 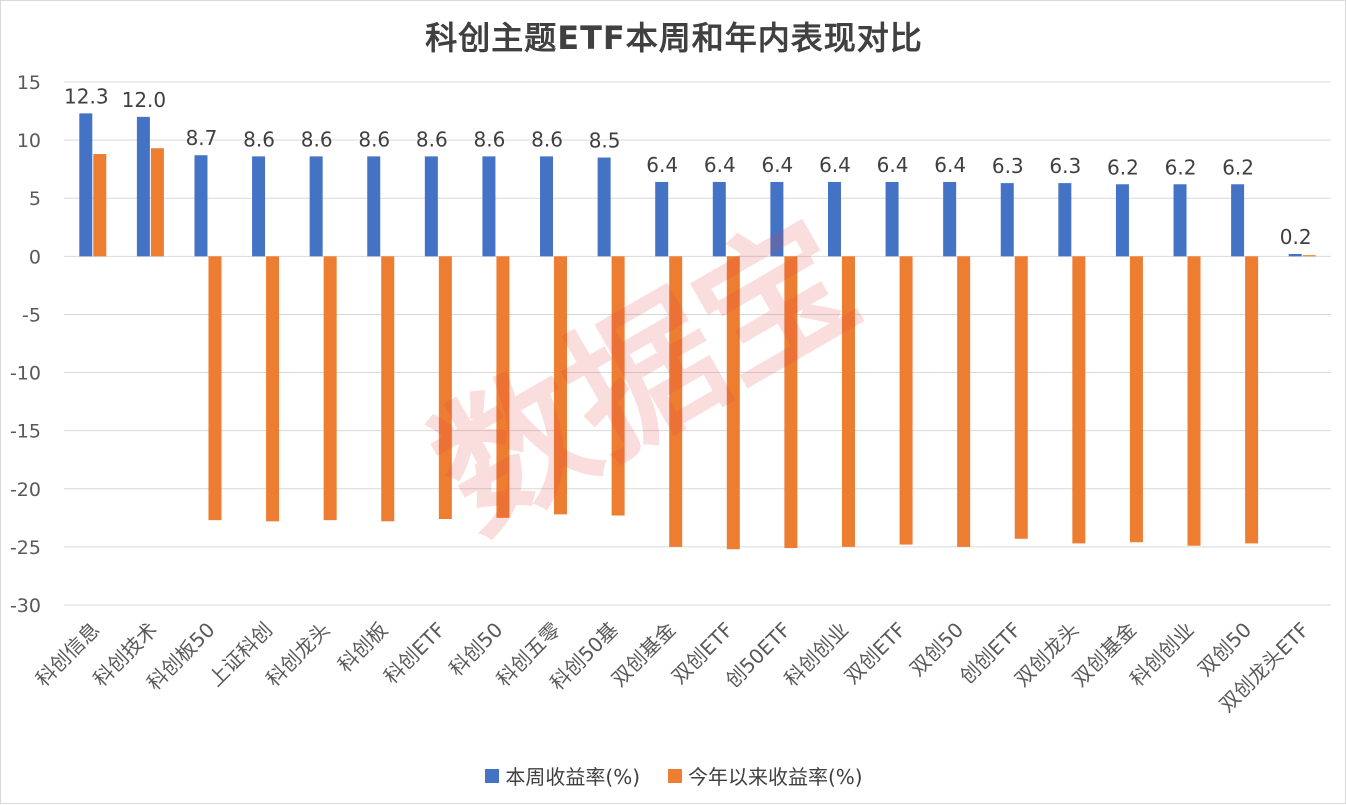 I want to click on y-tick-label: -15, so click(x=25, y=432).